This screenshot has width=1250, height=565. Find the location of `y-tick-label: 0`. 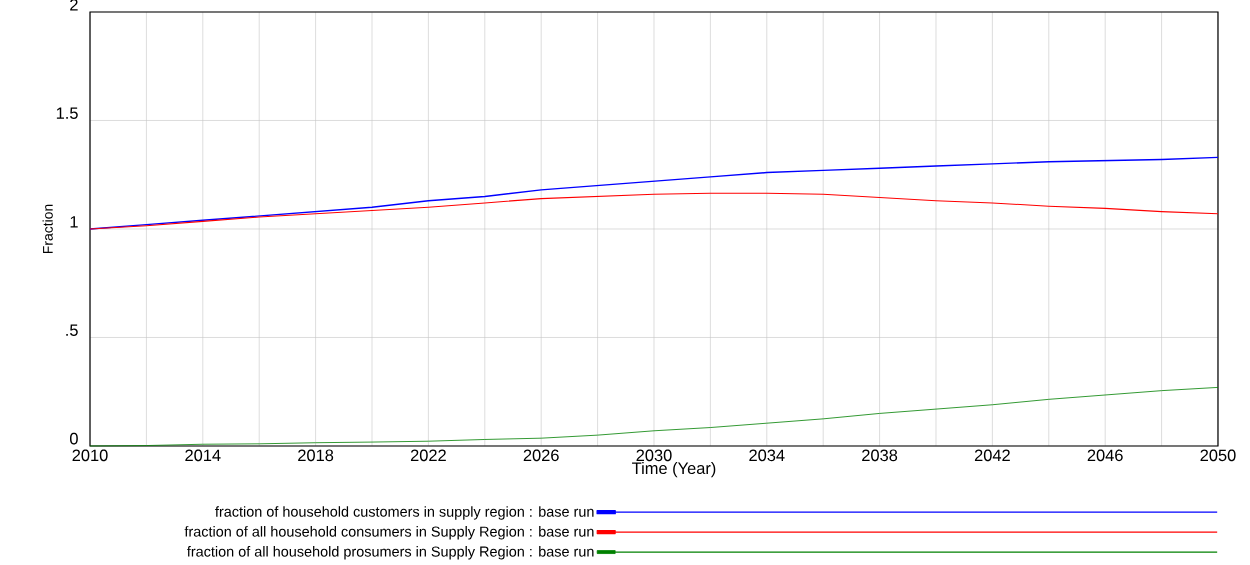

y-tick-label: 0 is located at coordinates (73, 438).